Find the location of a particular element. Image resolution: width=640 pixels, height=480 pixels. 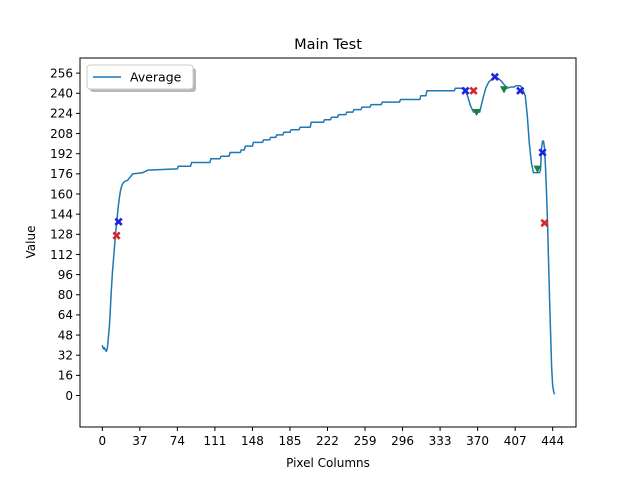

y-tick-label: 112 is located at coordinates (61, 255).